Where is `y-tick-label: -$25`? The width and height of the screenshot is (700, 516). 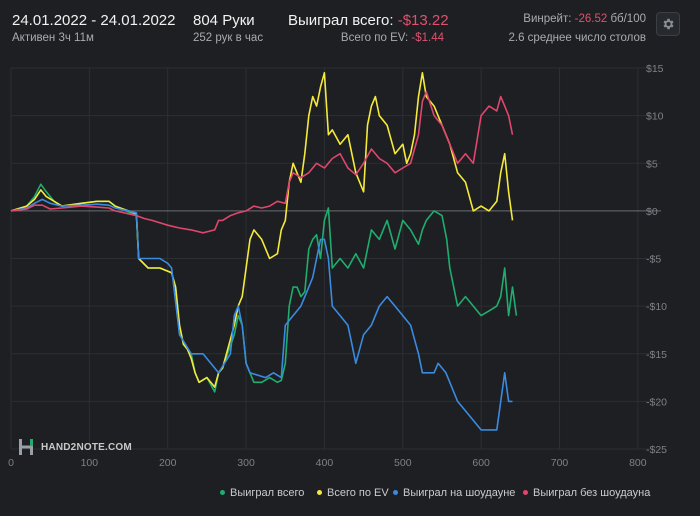 y-tick-label: -$25 is located at coordinates (656, 450).